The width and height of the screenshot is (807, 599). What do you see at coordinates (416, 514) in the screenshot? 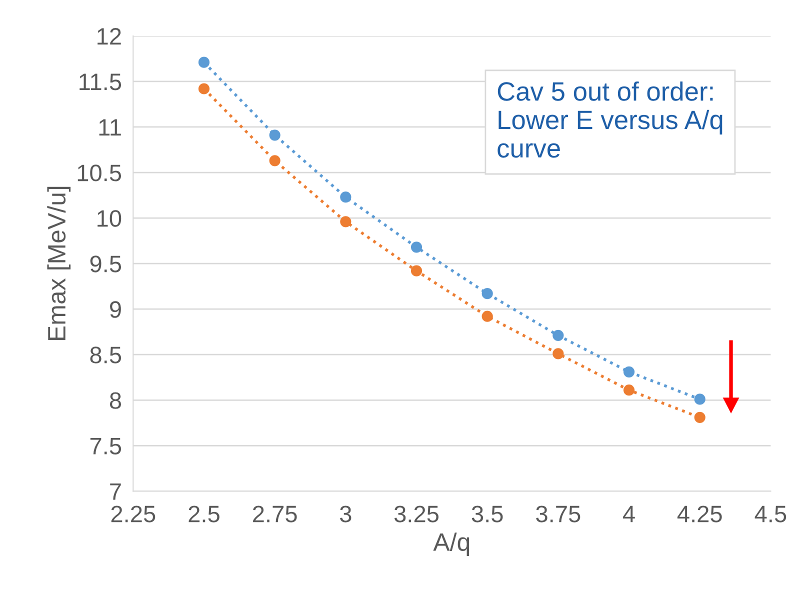
I see `x-tick-label: 3.25` at bounding box center [416, 514].